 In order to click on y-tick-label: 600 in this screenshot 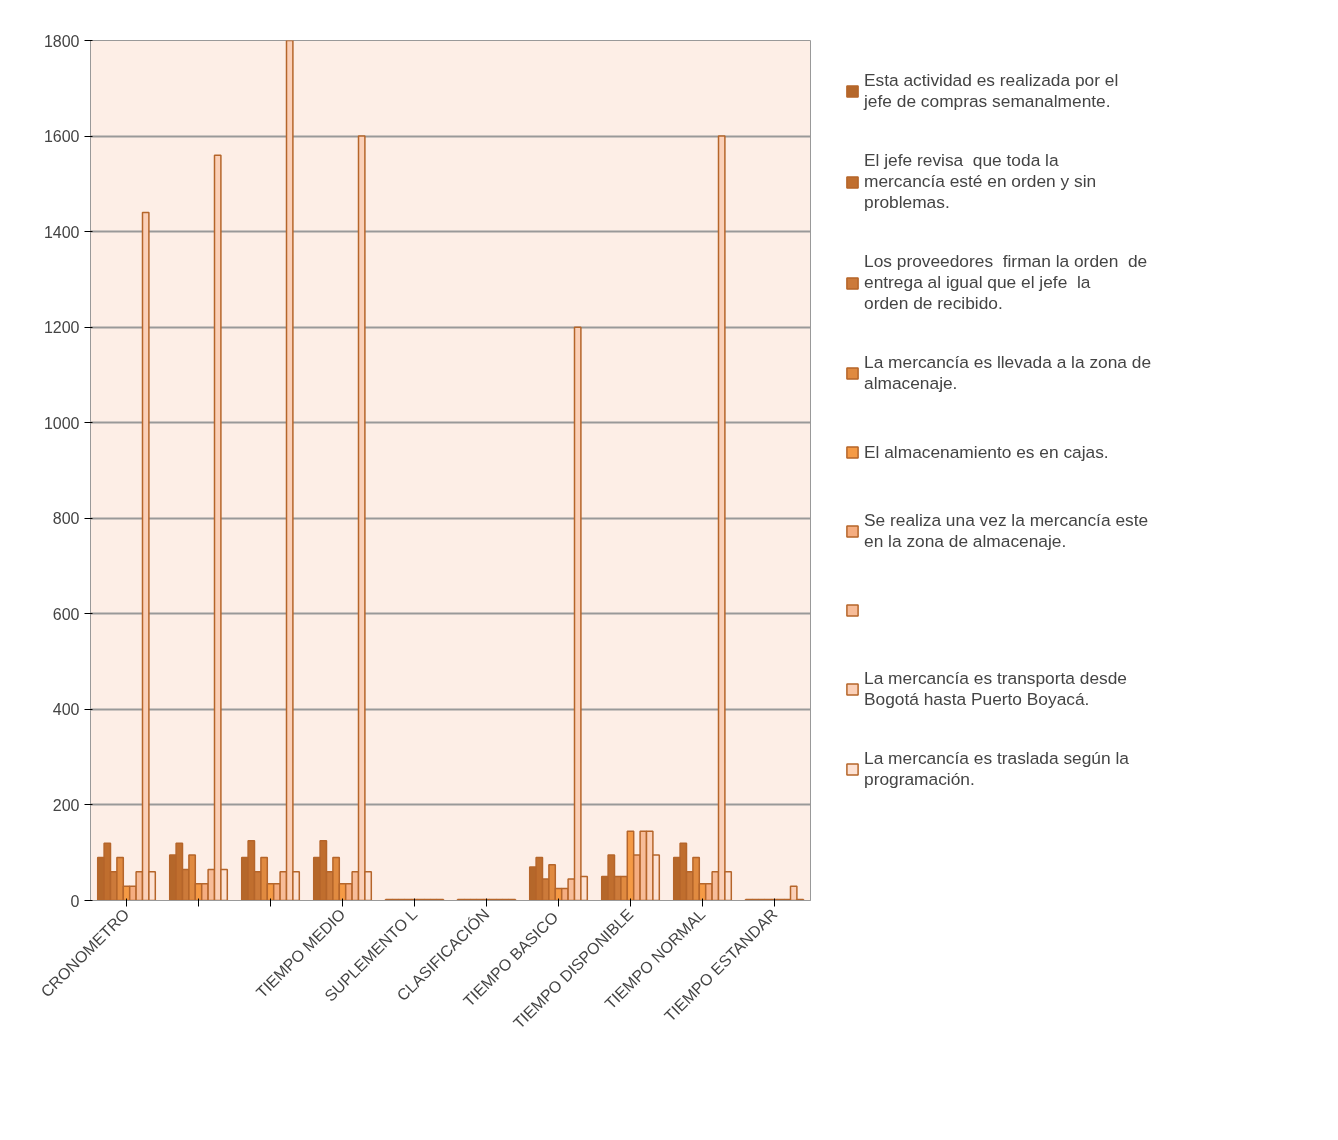, I will do `click(66, 614)`.